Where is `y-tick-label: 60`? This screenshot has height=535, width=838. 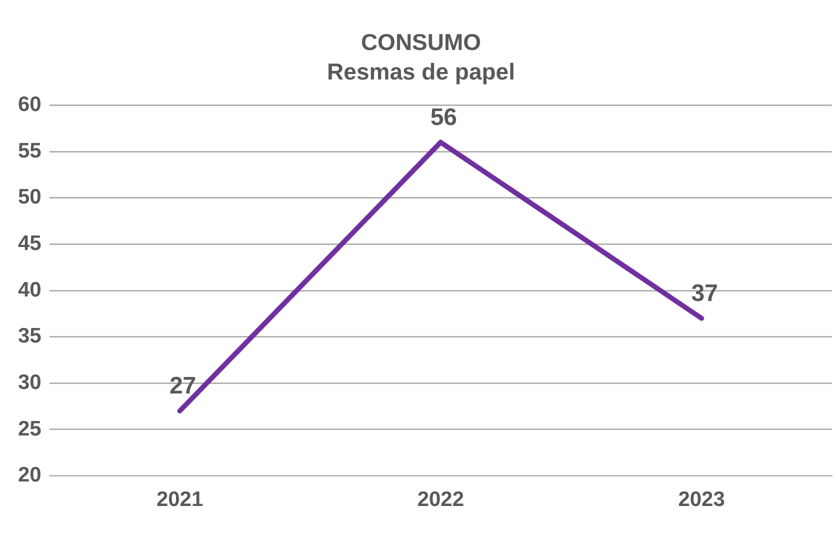 y-tick-label: 60 is located at coordinates (30, 104).